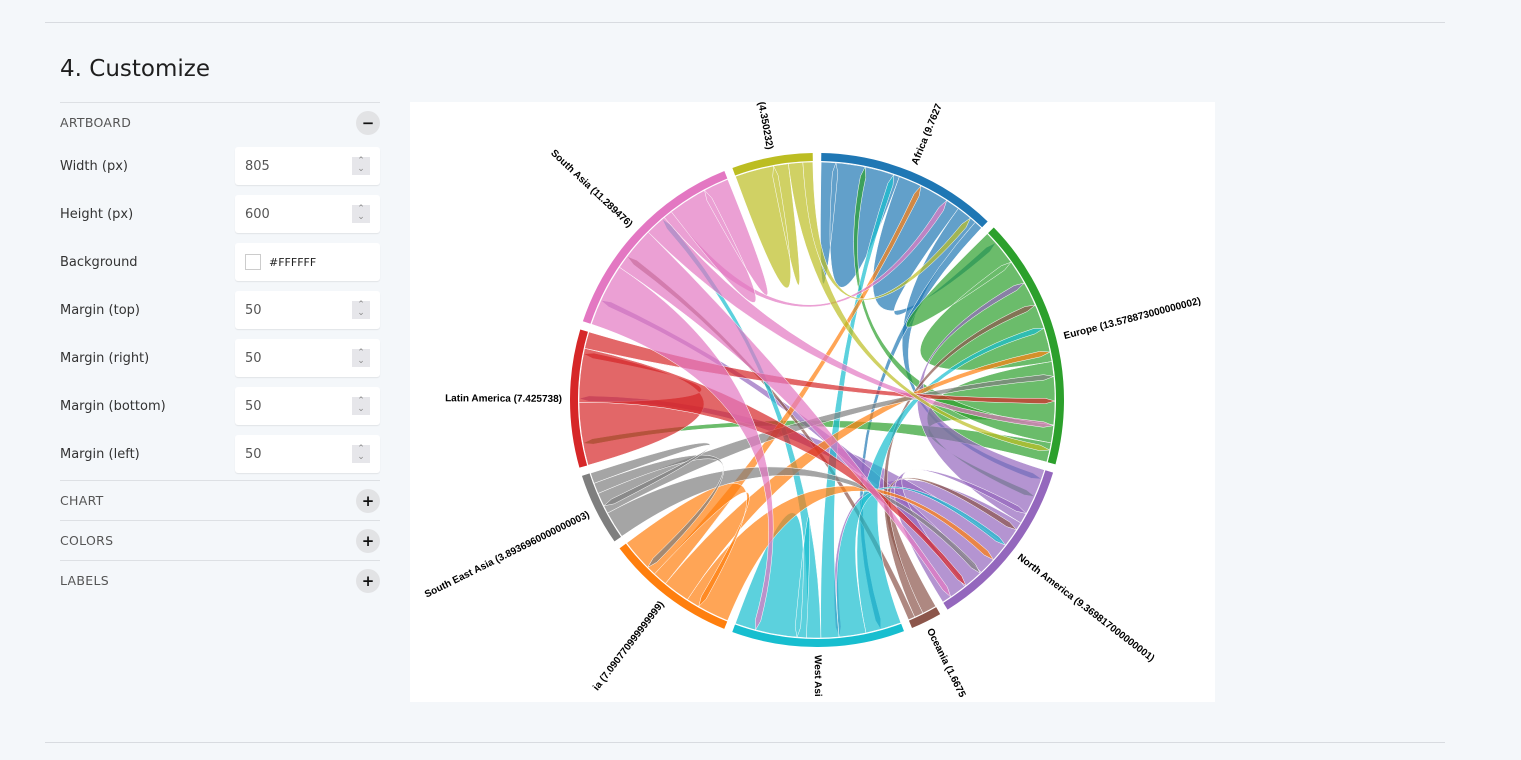  What do you see at coordinates (113, 406) in the screenshot?
I see `field-label: Margin (bottom)` at bounding box center [113, 406].